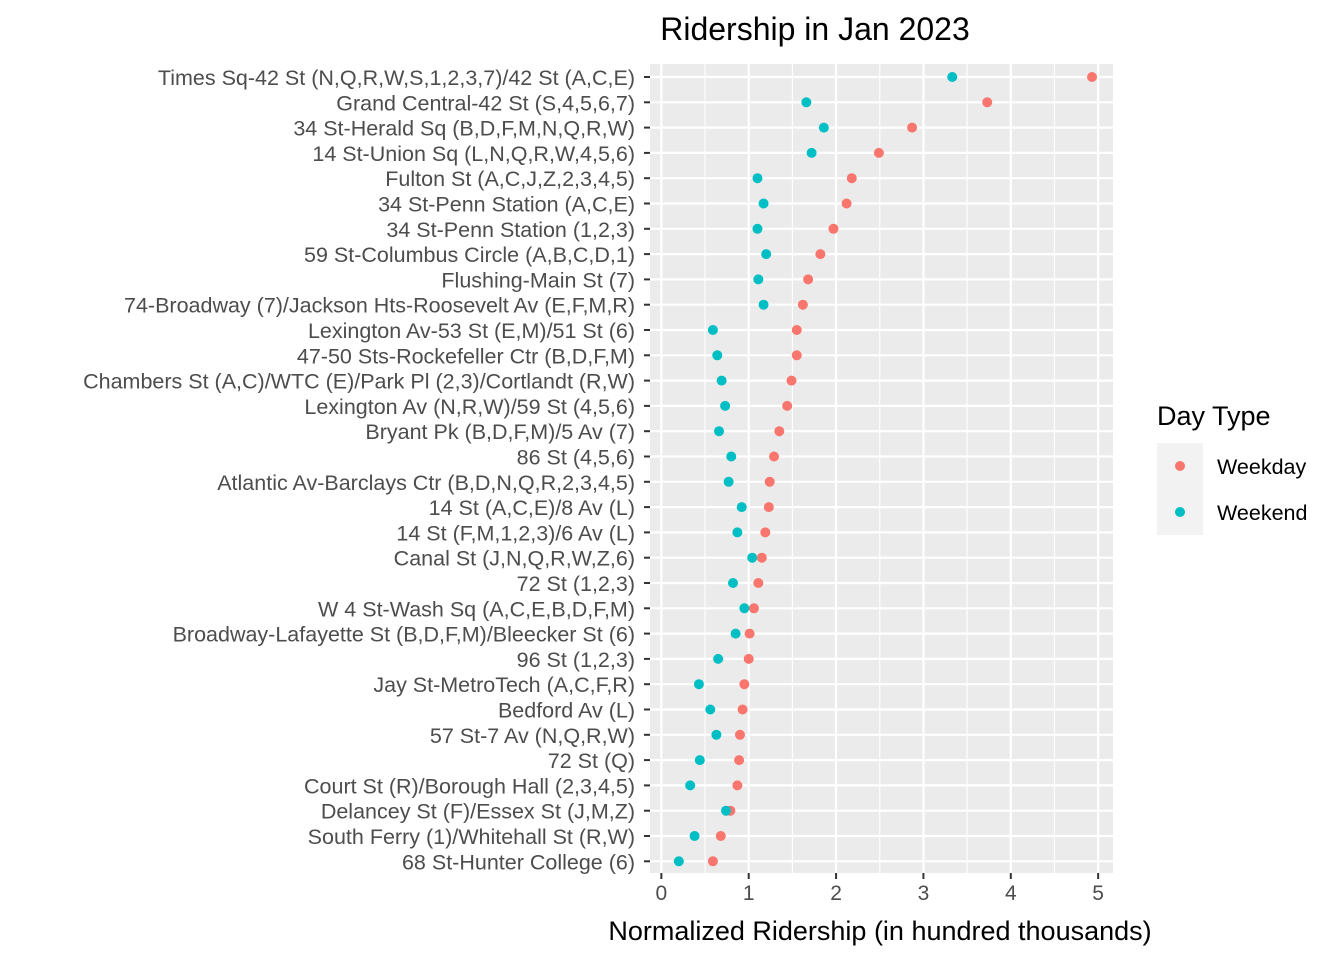  I want to click on station-label: 68 St-Hunter College (6), so click(518, 862).